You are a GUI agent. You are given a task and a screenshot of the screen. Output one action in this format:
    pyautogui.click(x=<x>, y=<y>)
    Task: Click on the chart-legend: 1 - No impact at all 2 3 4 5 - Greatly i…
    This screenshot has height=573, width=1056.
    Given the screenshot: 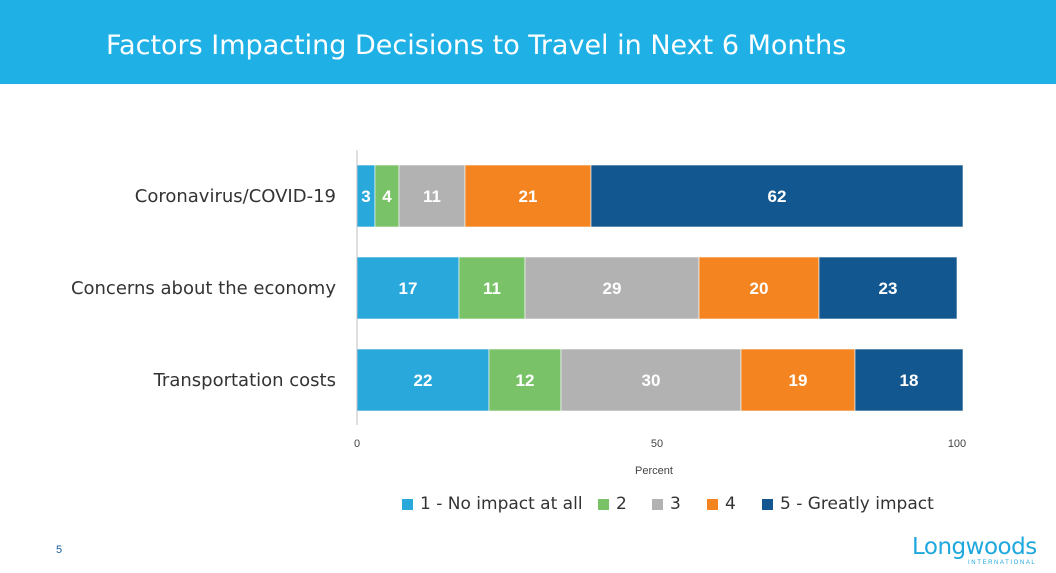 What is the action you would take?
    pyautogui.click(x=528, y=504)
    